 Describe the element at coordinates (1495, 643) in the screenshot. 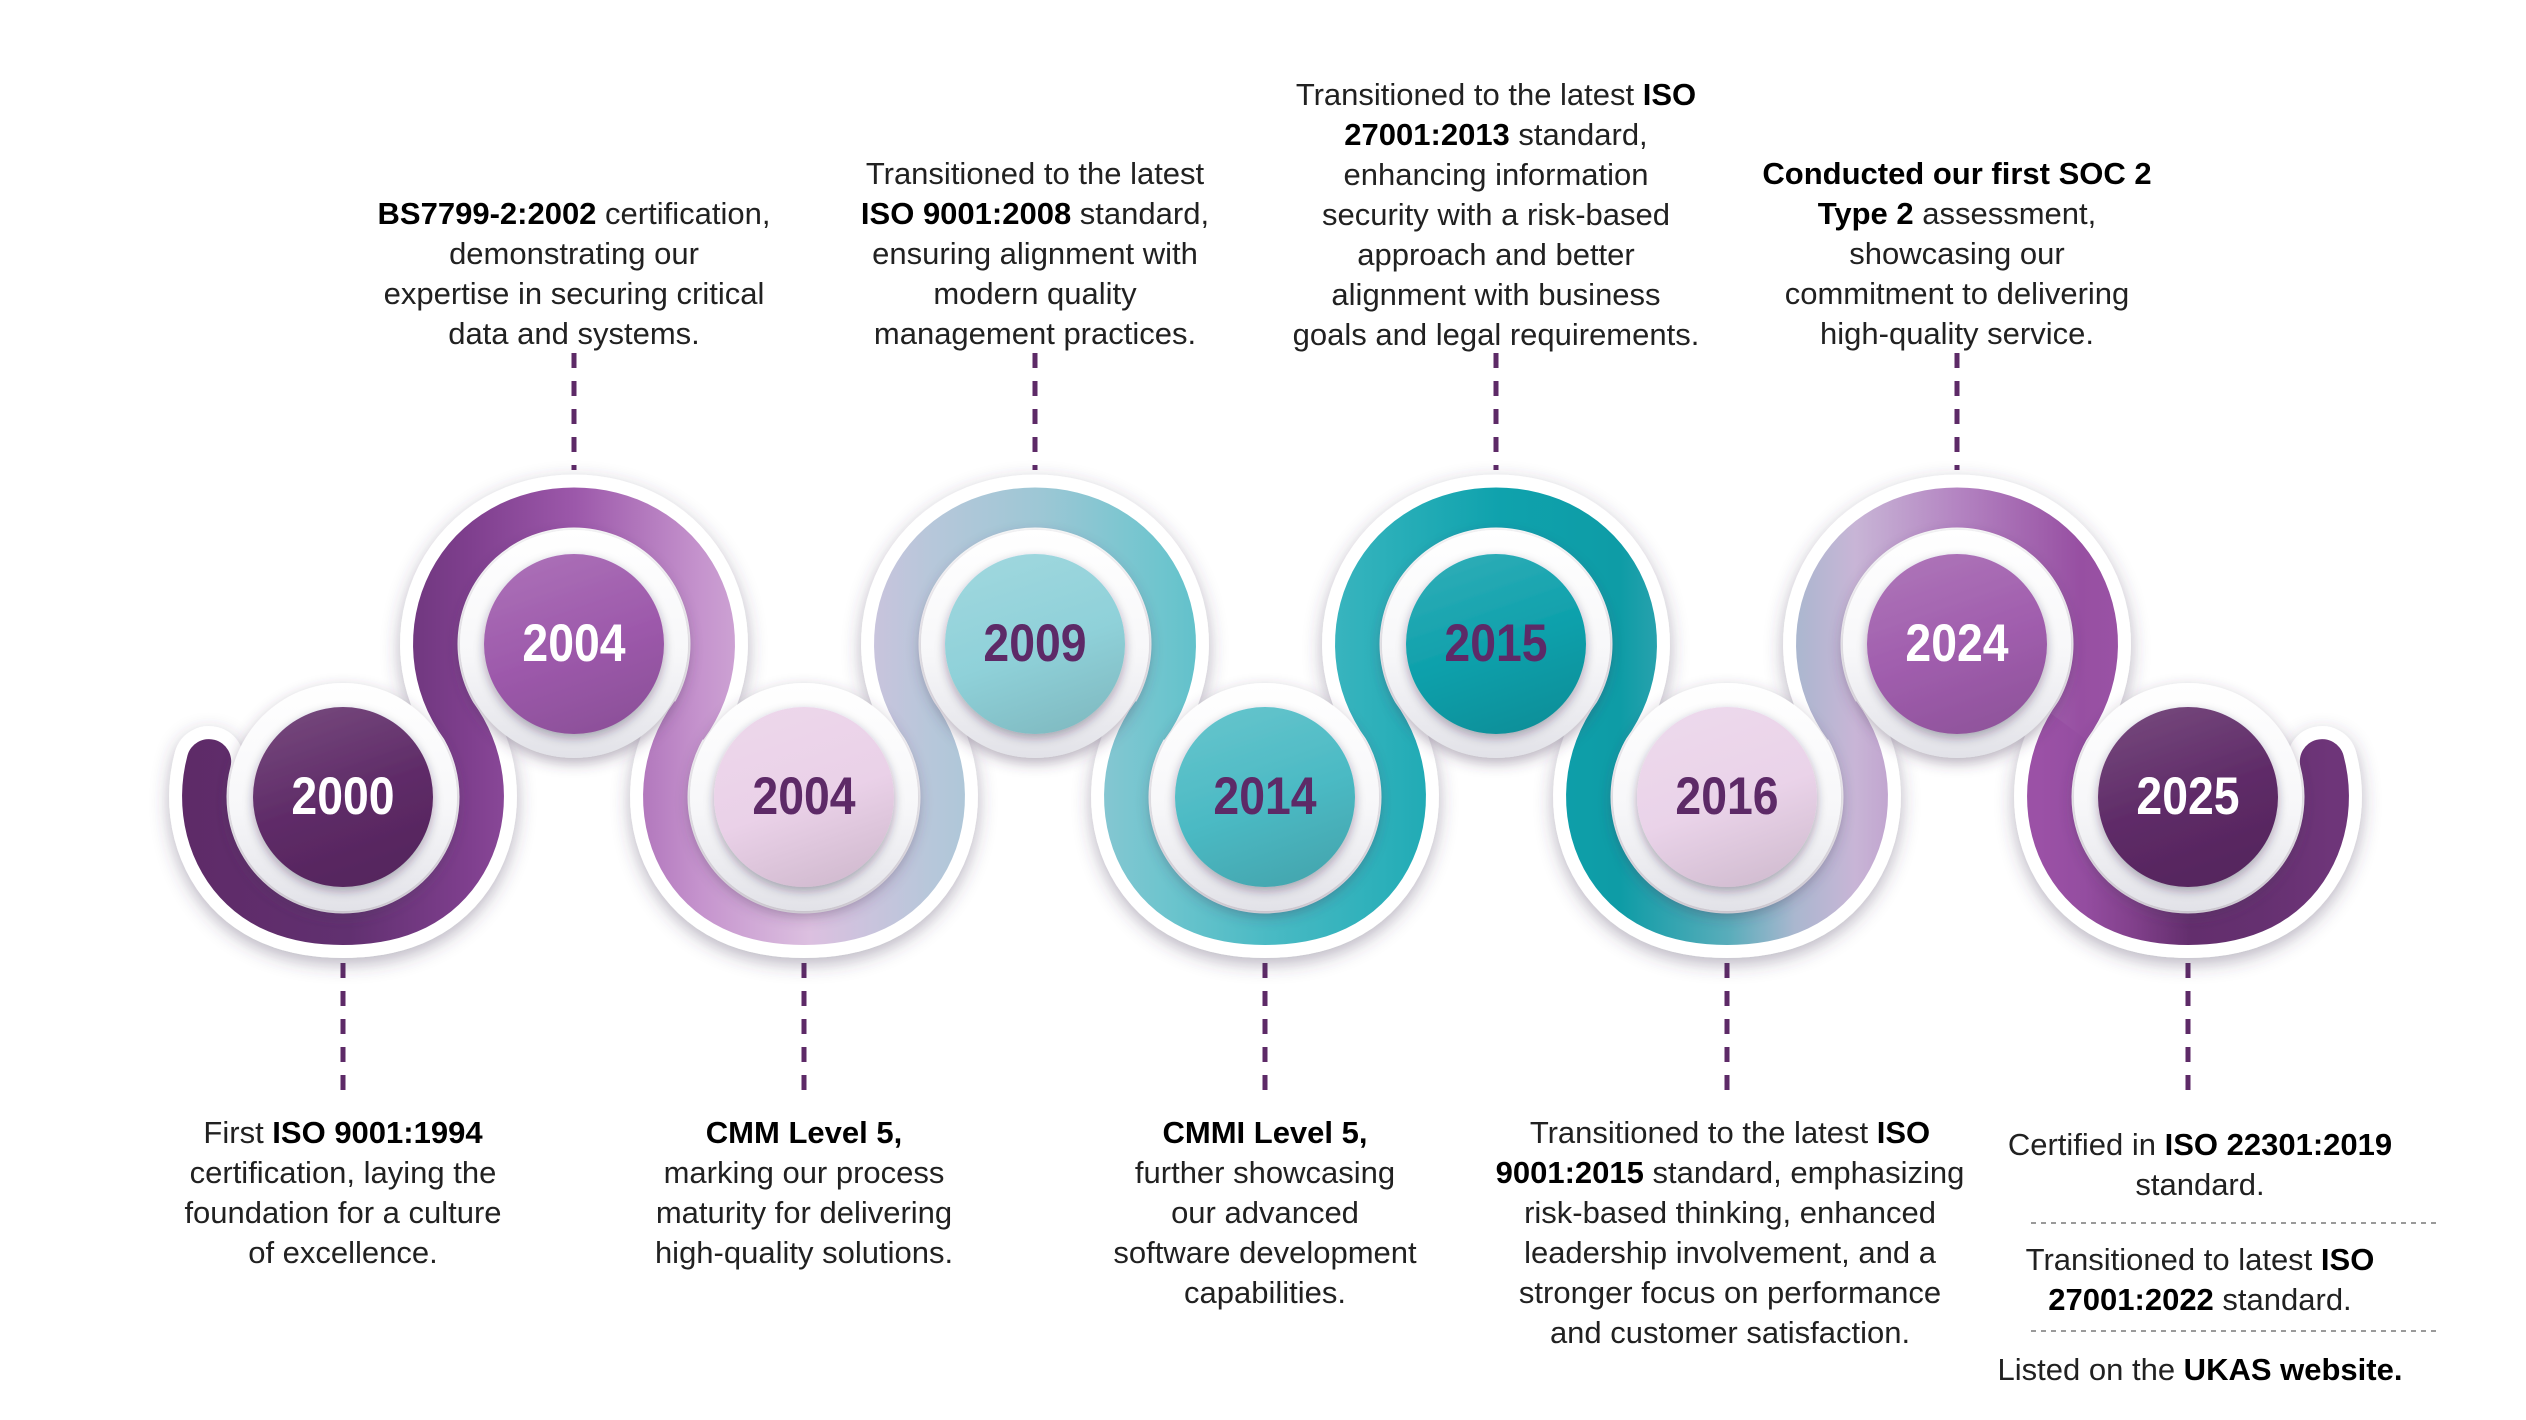

I see `svg-text: 2015` at that location.